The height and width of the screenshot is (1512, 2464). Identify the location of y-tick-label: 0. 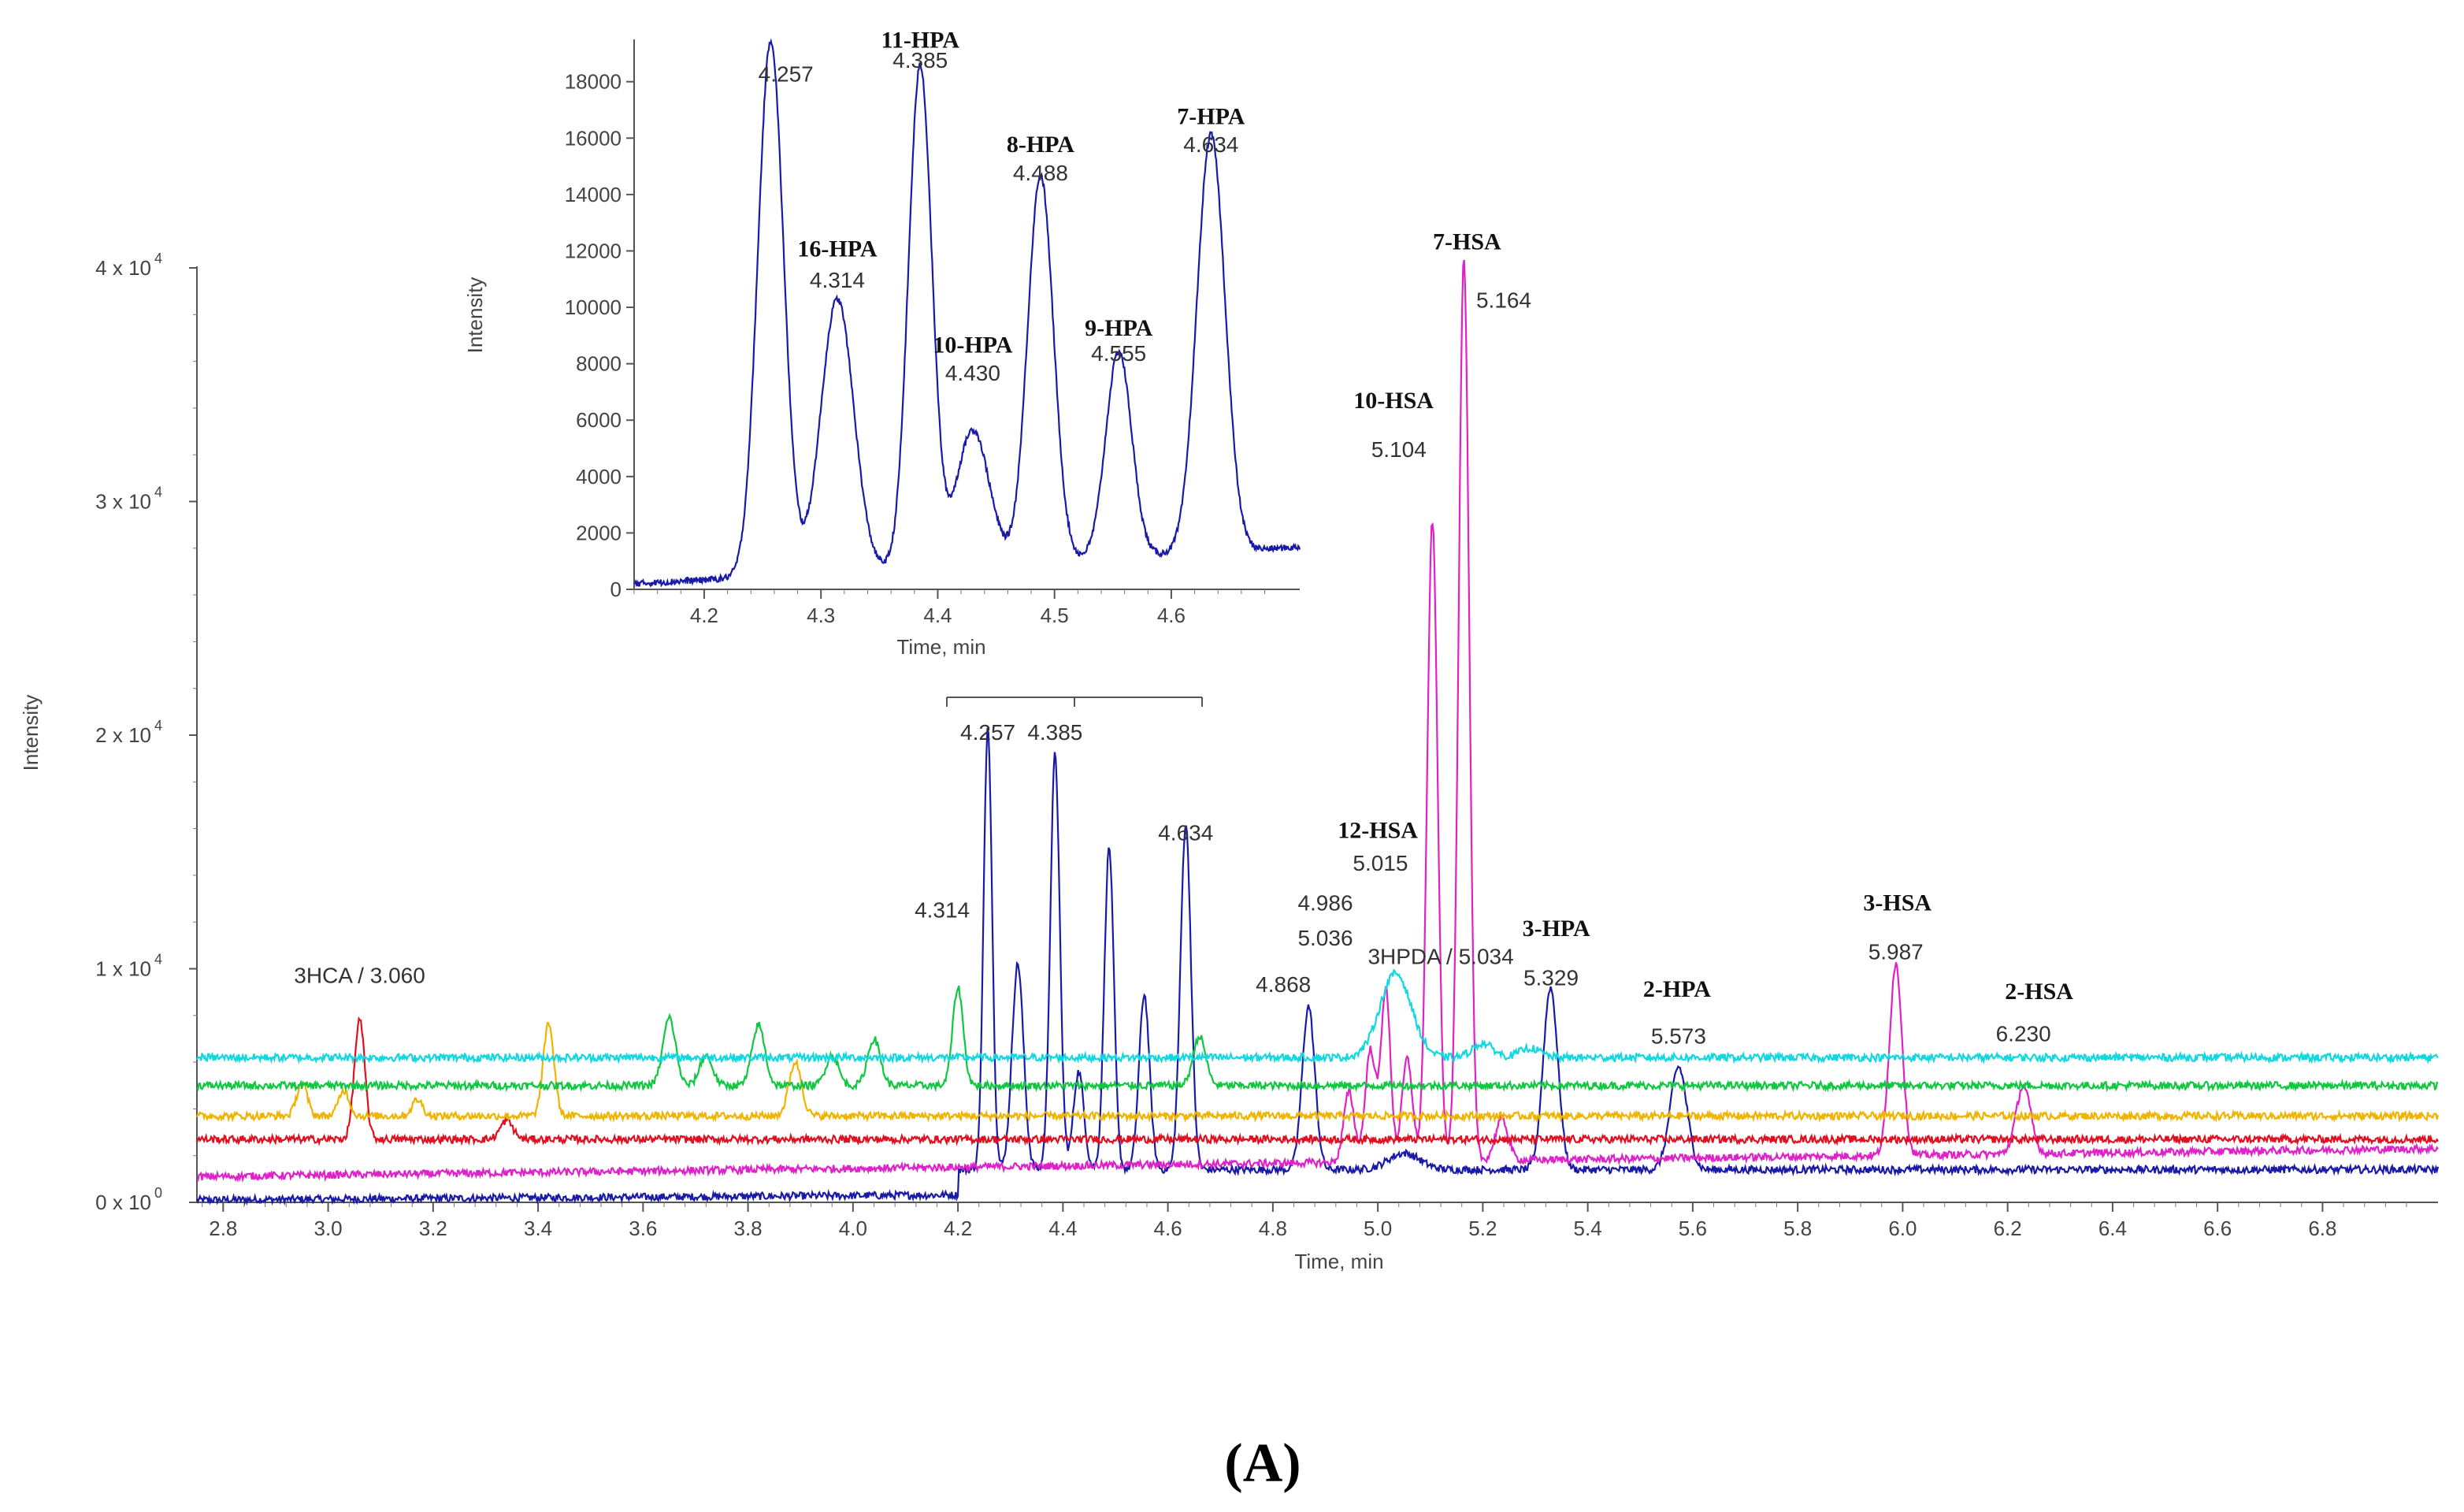
(616, 589).